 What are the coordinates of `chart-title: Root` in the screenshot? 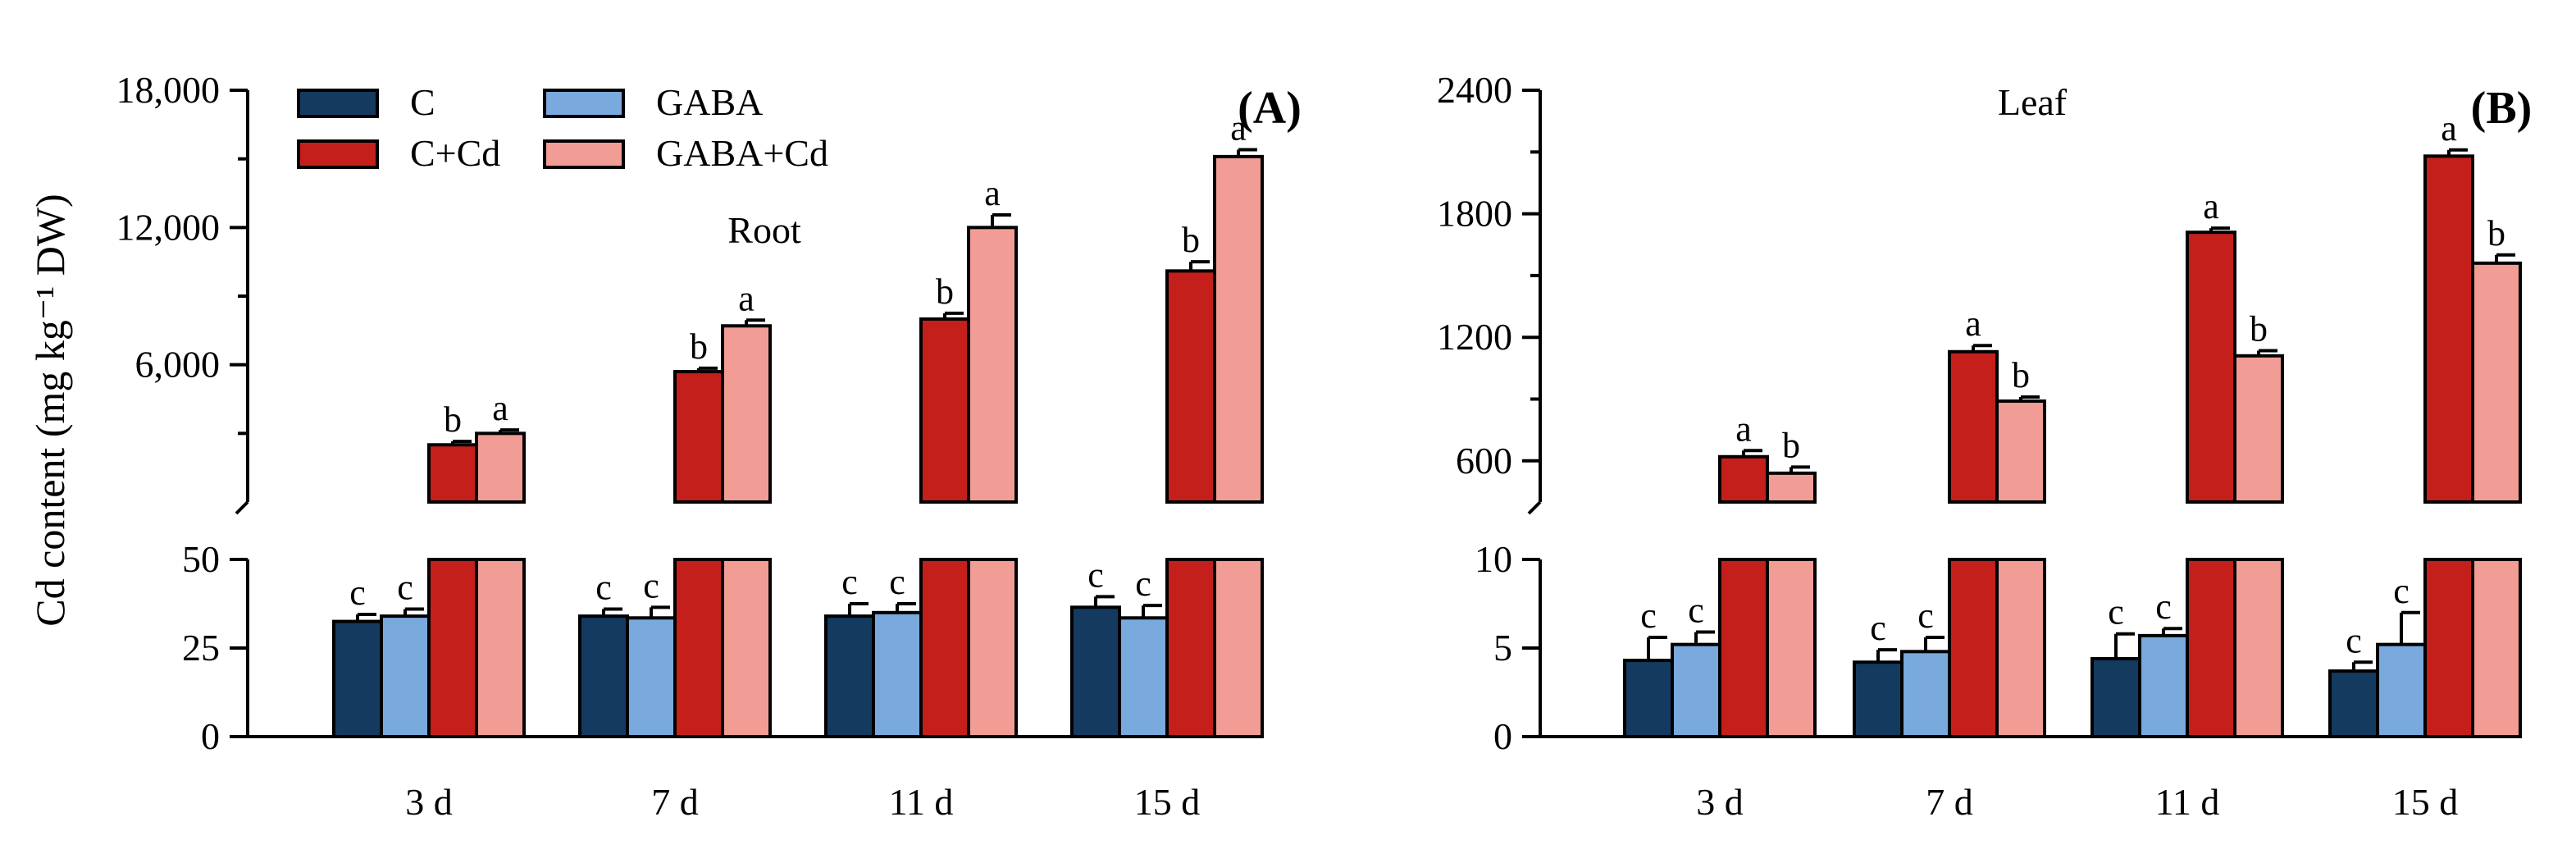 It's located at (764, 230).